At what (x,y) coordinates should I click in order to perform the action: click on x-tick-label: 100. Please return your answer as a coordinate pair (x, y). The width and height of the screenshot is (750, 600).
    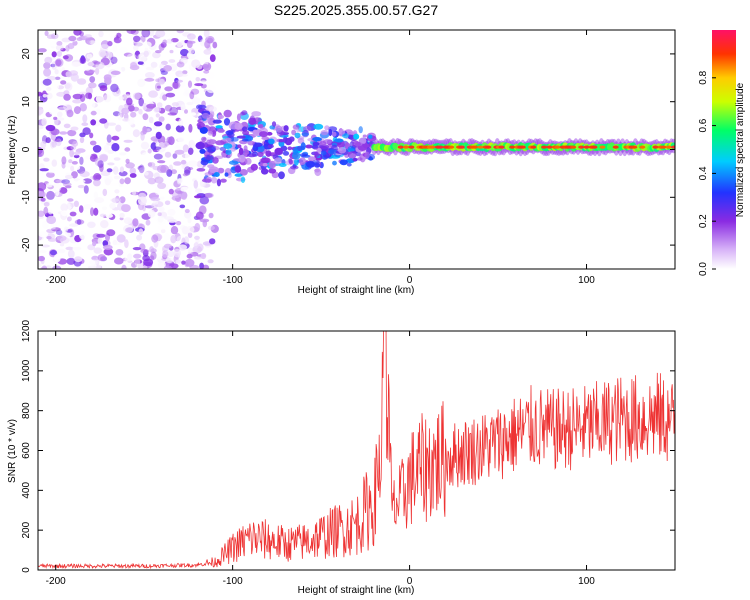
    Looking at the image, I should click on (586, 581).